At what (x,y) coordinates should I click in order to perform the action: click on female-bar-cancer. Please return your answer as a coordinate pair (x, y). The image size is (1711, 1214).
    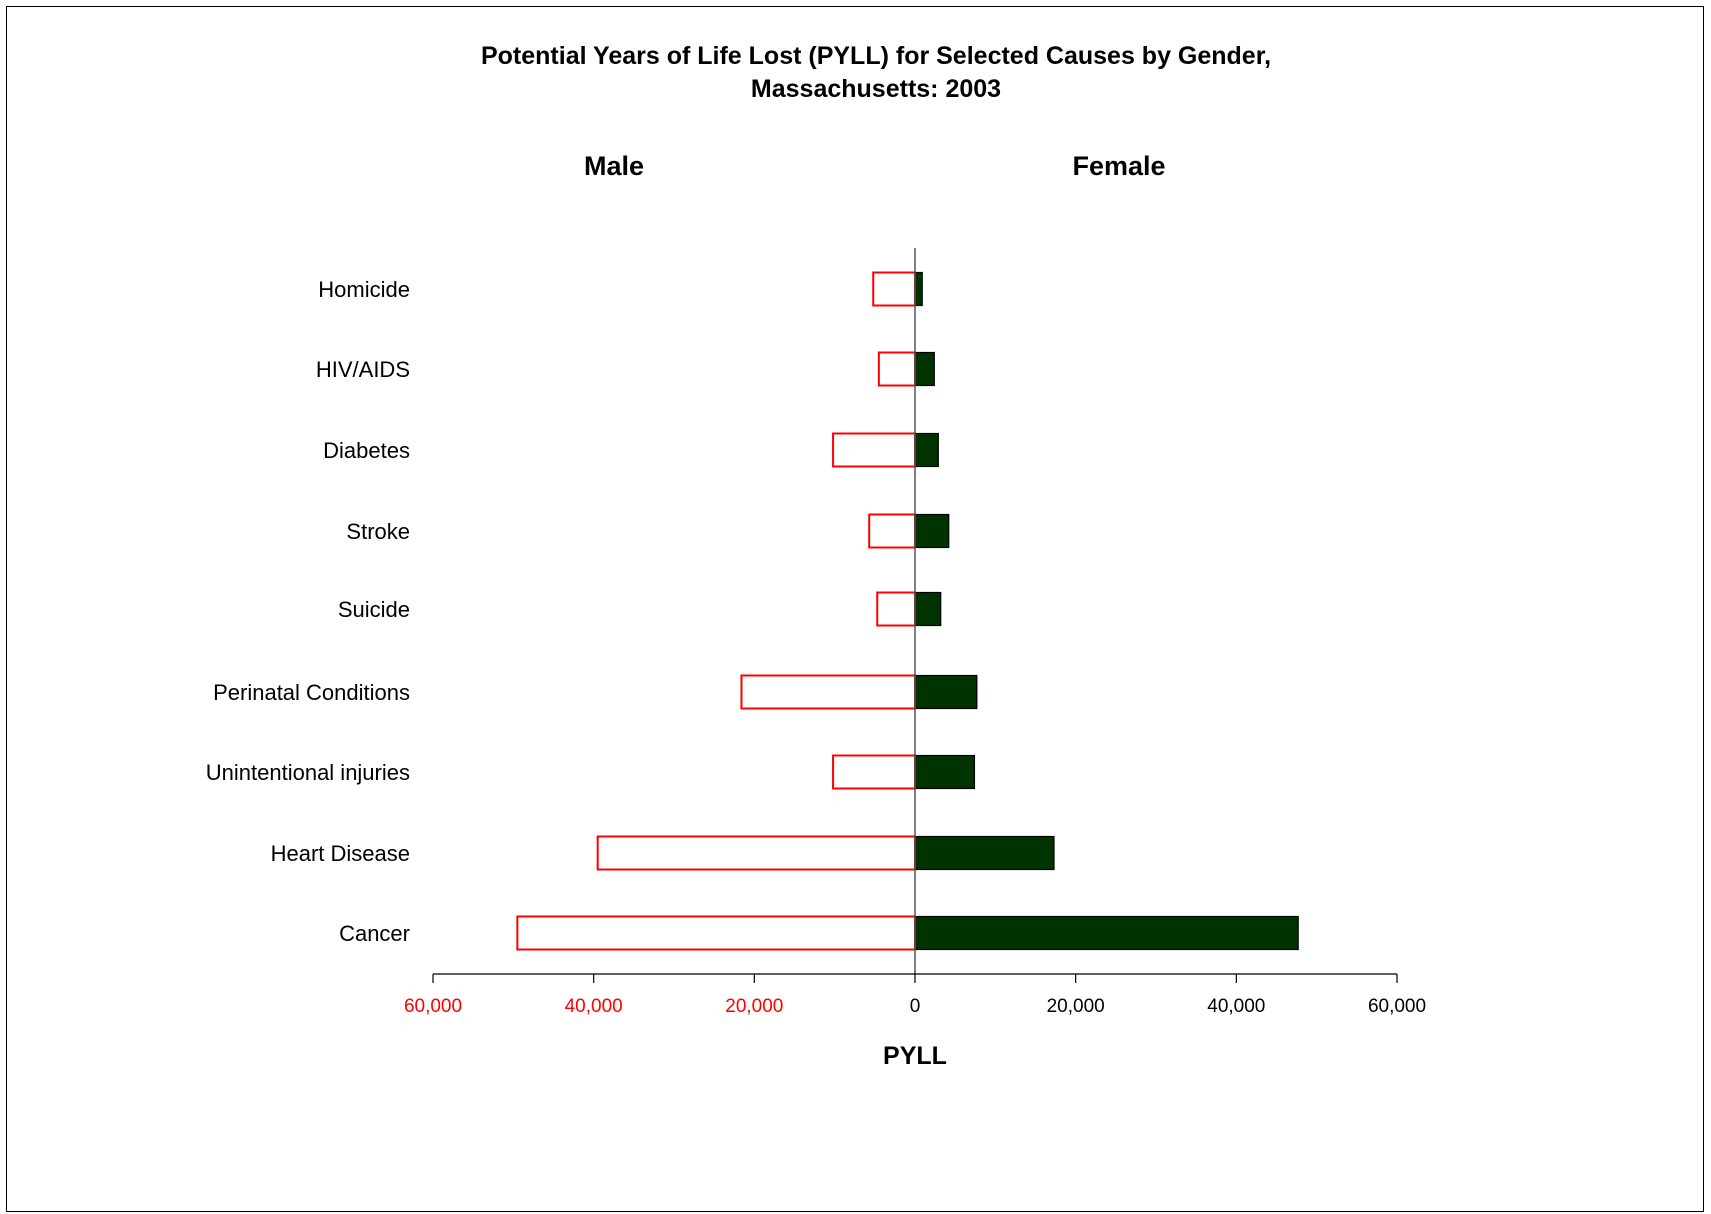
    Looking at the image, I should click on (1106, 933).